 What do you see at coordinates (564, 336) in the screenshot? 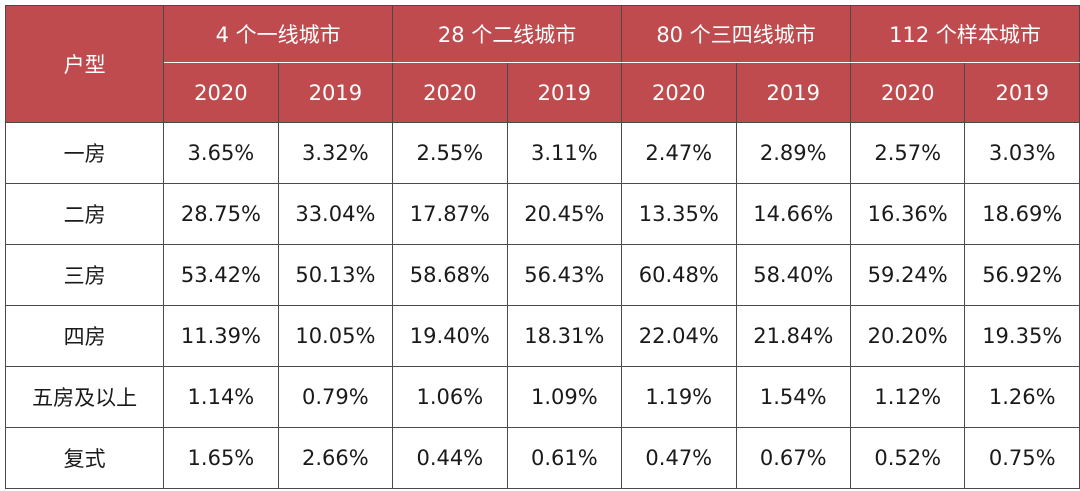
I see `table-cell: 18.31%` at bounding box center [564, 336].